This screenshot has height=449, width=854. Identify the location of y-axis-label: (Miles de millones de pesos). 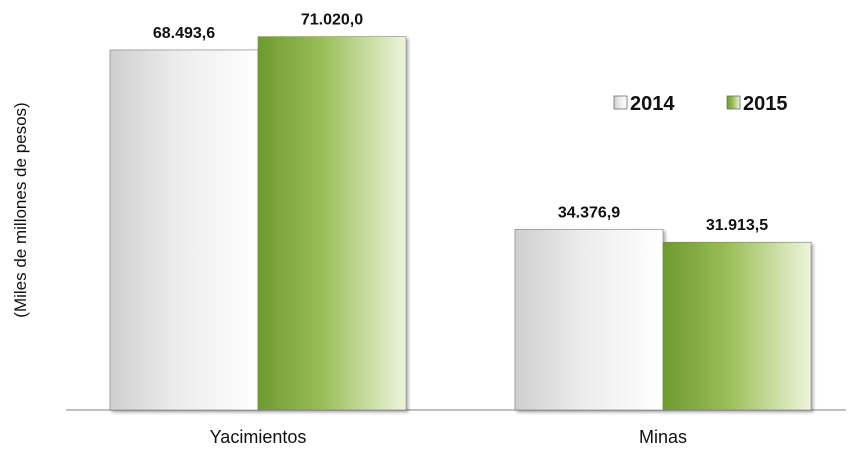
(20, 209).